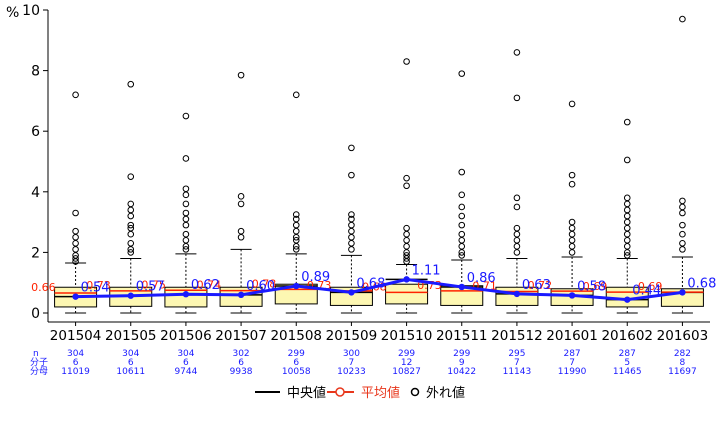 The width and height of the screenshot is (720, 430). Describe the element at coordinates (76, 336) in the screenshot. I see `x-tick-label: 201504` at that location.